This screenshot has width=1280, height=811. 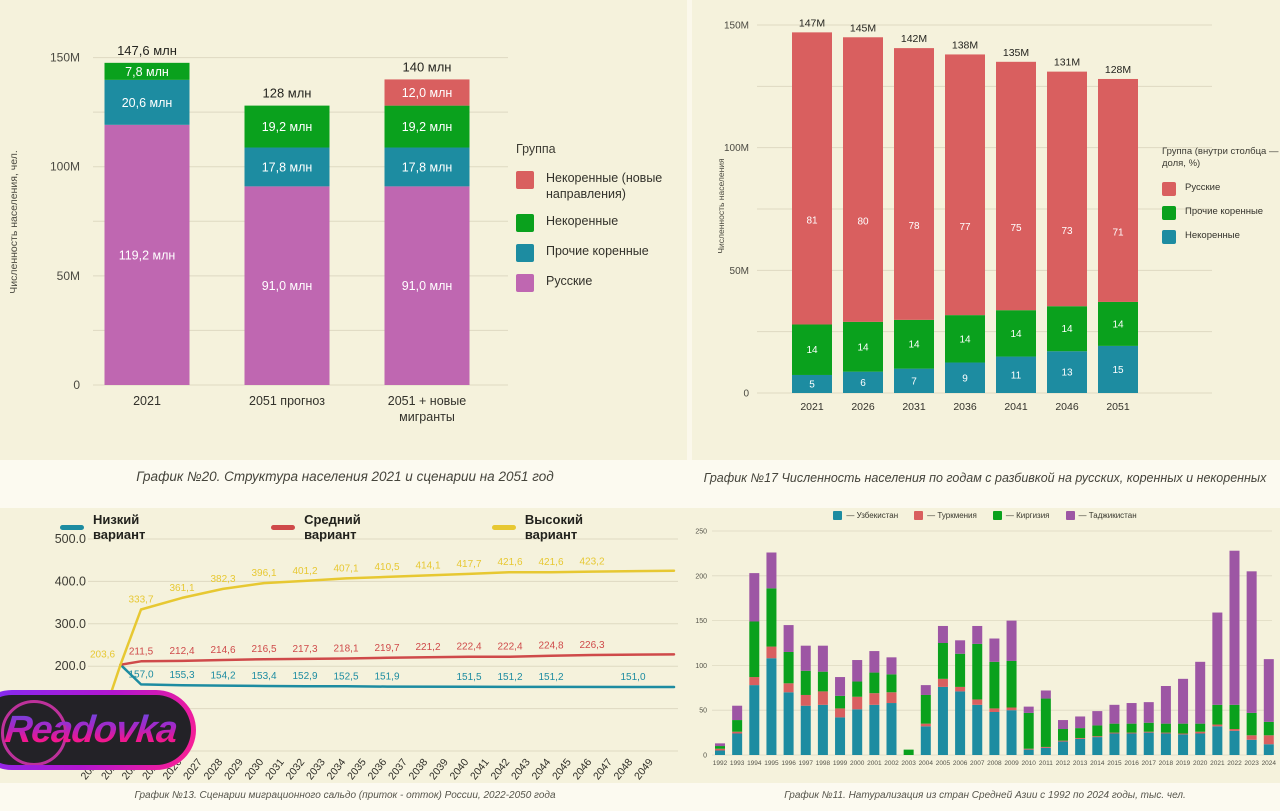 I want to click on legend-item: Высокий вариант, so click(x=560, y=527).